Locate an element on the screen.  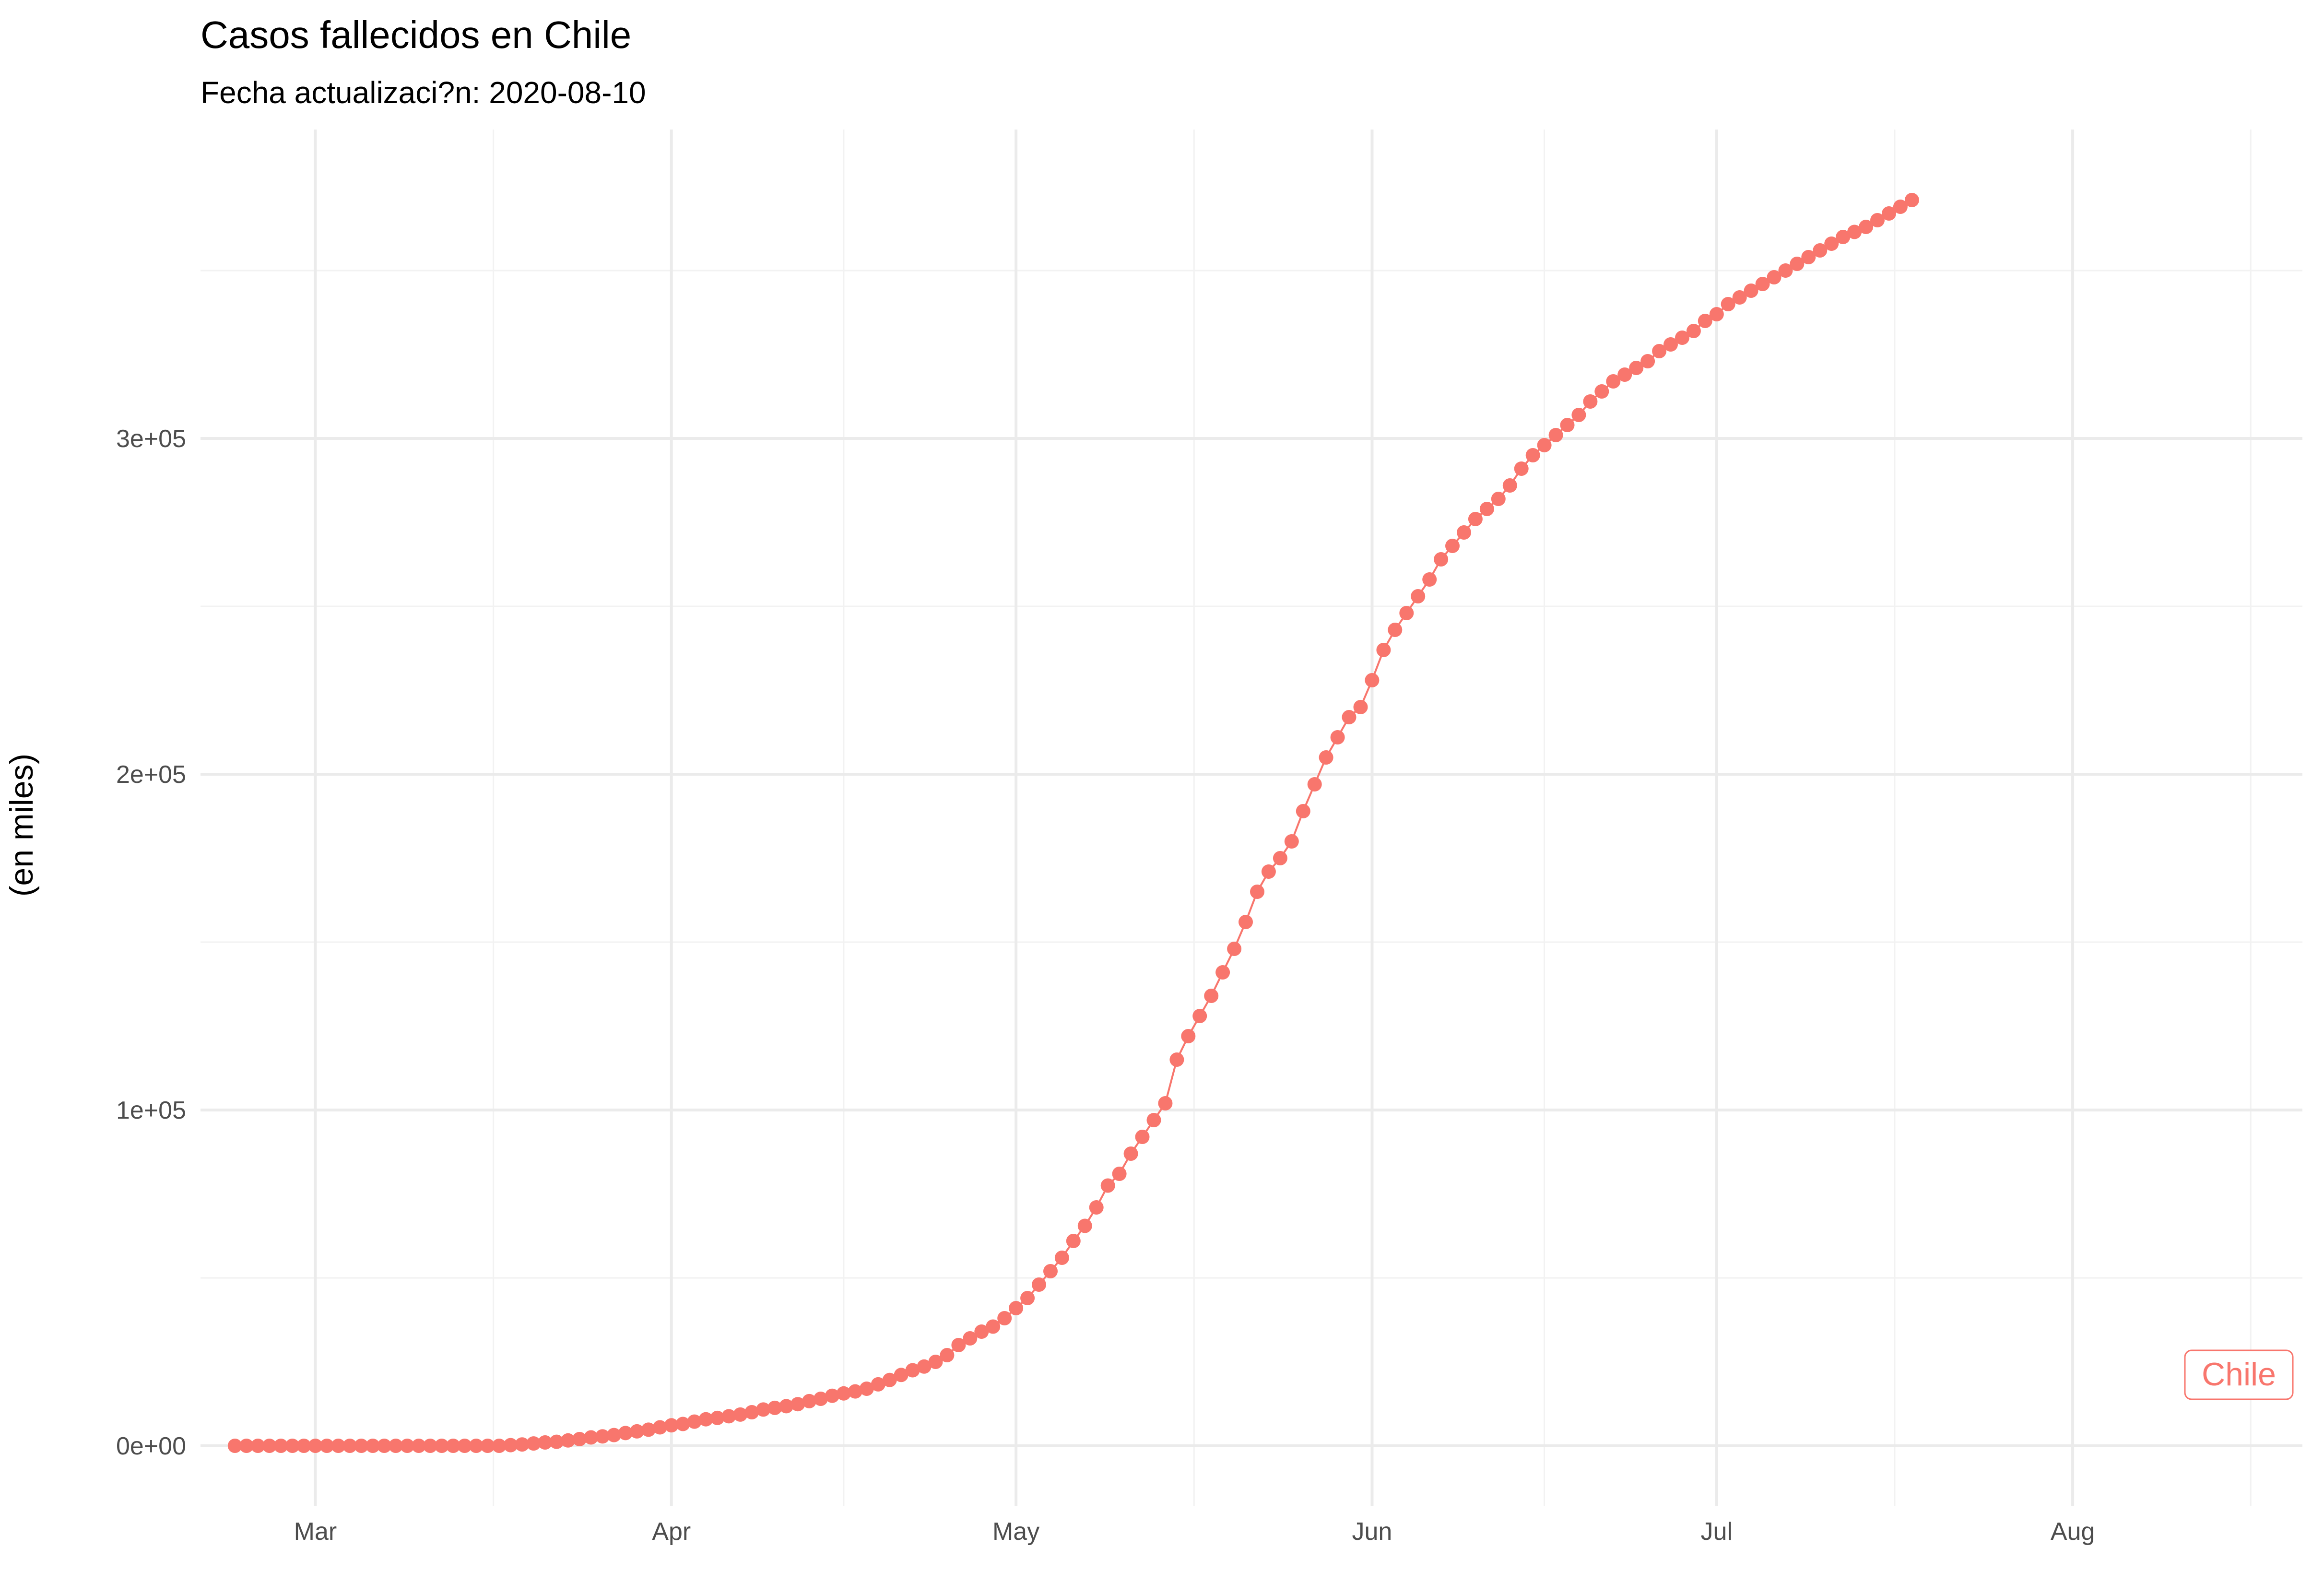
x-tick-label: Aug is located at coordinates (2073, 1532).